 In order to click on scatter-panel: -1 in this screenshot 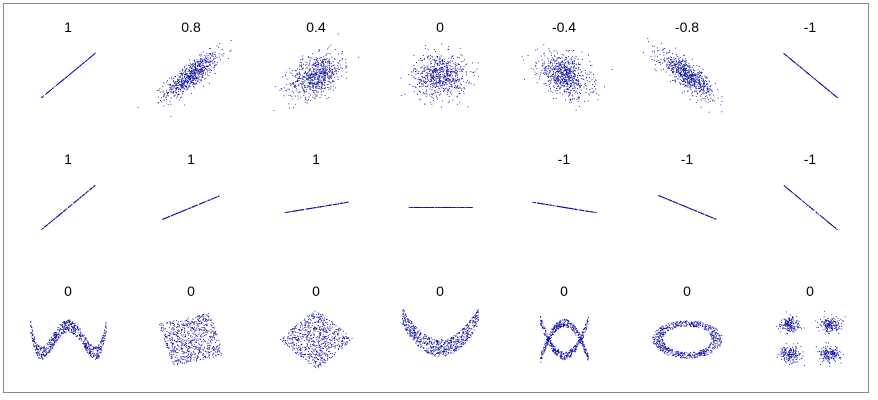, I will do `click(810, 195)`.